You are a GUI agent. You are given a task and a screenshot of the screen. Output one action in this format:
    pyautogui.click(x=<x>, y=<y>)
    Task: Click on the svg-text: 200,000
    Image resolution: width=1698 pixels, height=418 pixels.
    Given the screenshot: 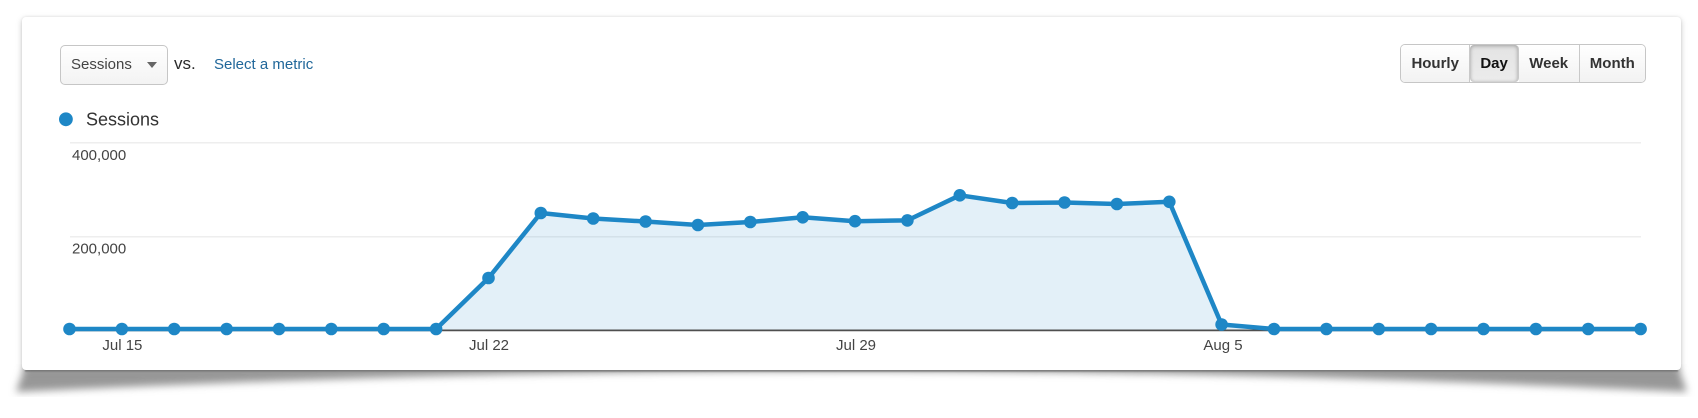 What is the action you would take?
    pyautogui.click(x=99, y=248)
    